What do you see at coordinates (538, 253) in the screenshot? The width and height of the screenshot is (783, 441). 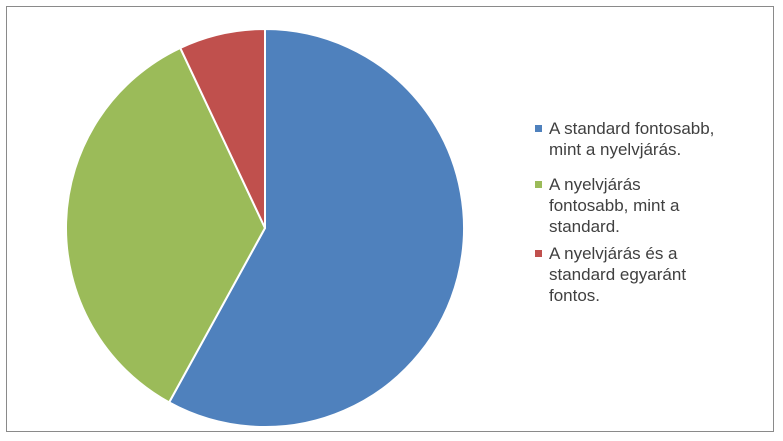 I see `legend-swatch-red` at bounding box center [538, 253].